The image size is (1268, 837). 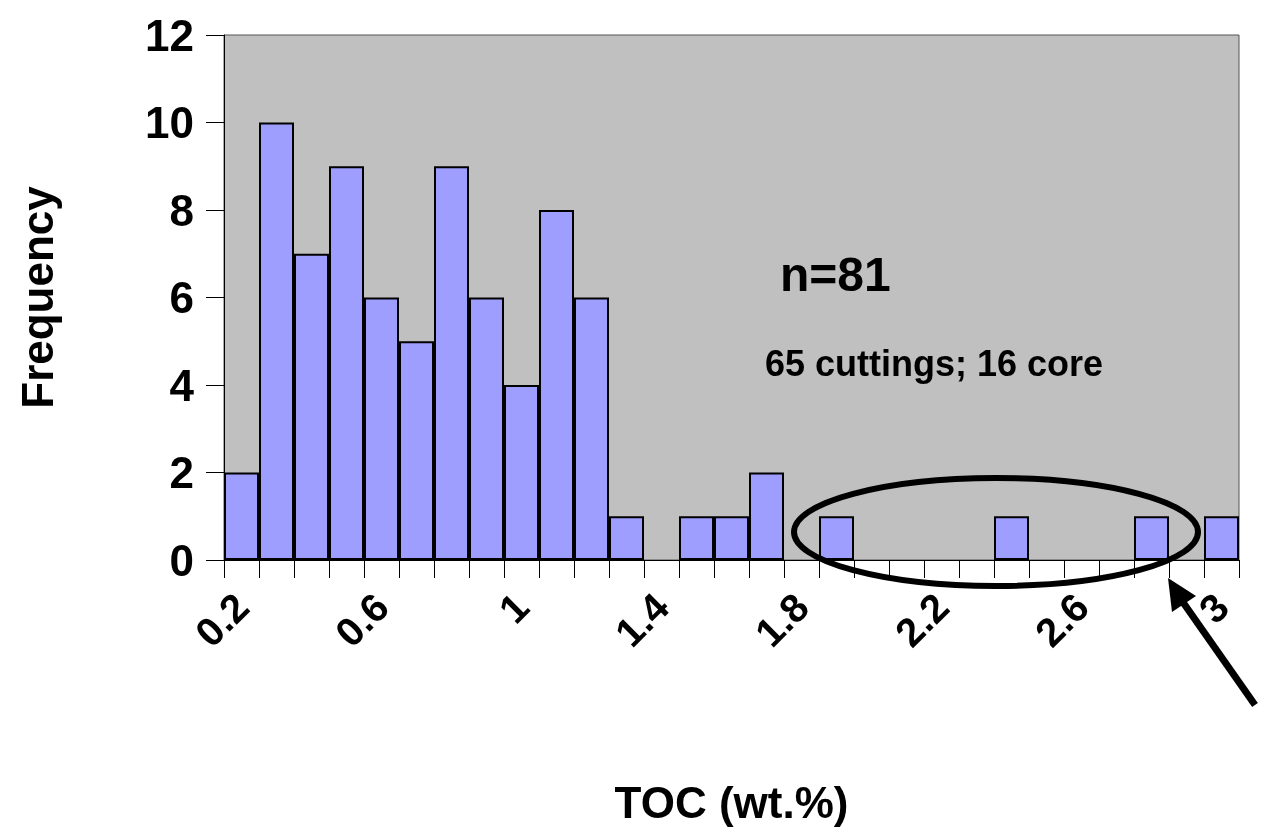 What do you see at coordinates (222, 619) in the screenshot?
I see `x-tick-label: 0.2` at bounding box center [222, 619].